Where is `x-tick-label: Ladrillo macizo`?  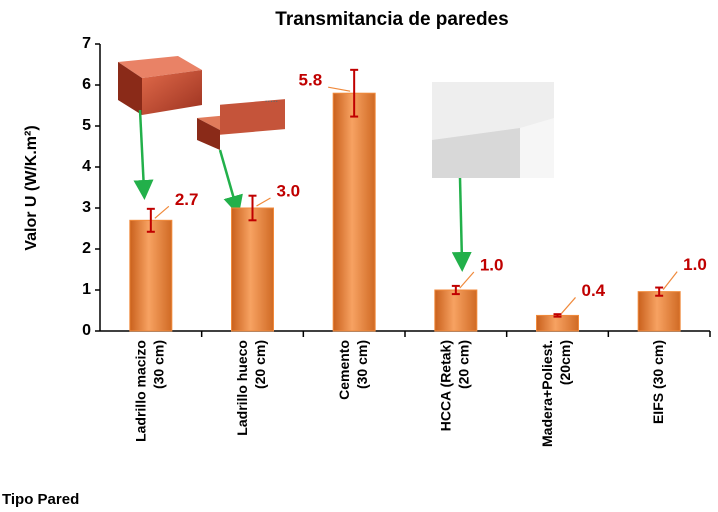
x-tick-label: Ladrillo macizo is located at coordinates (141, 391).